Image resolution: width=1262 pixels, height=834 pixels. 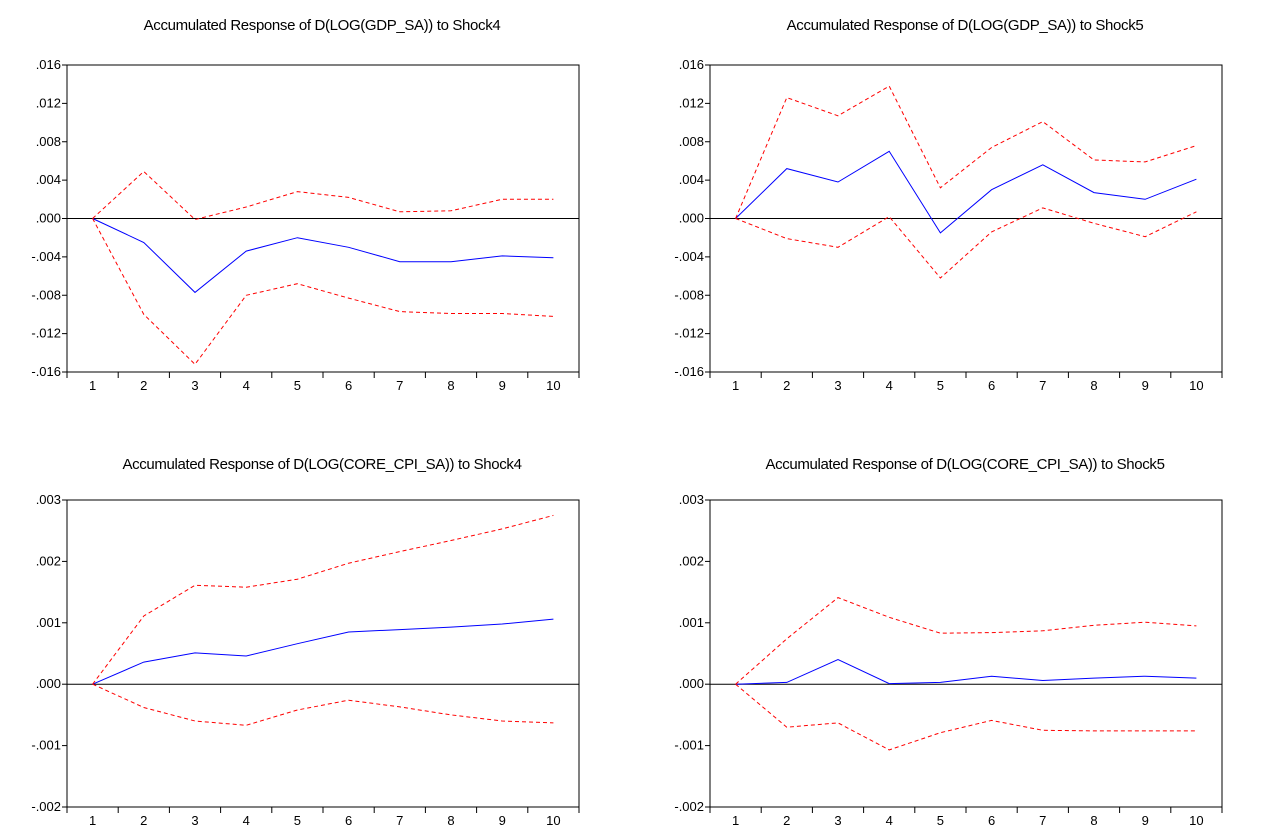 I want to click on y-tick-label: .008, so click(x=48, y=141).